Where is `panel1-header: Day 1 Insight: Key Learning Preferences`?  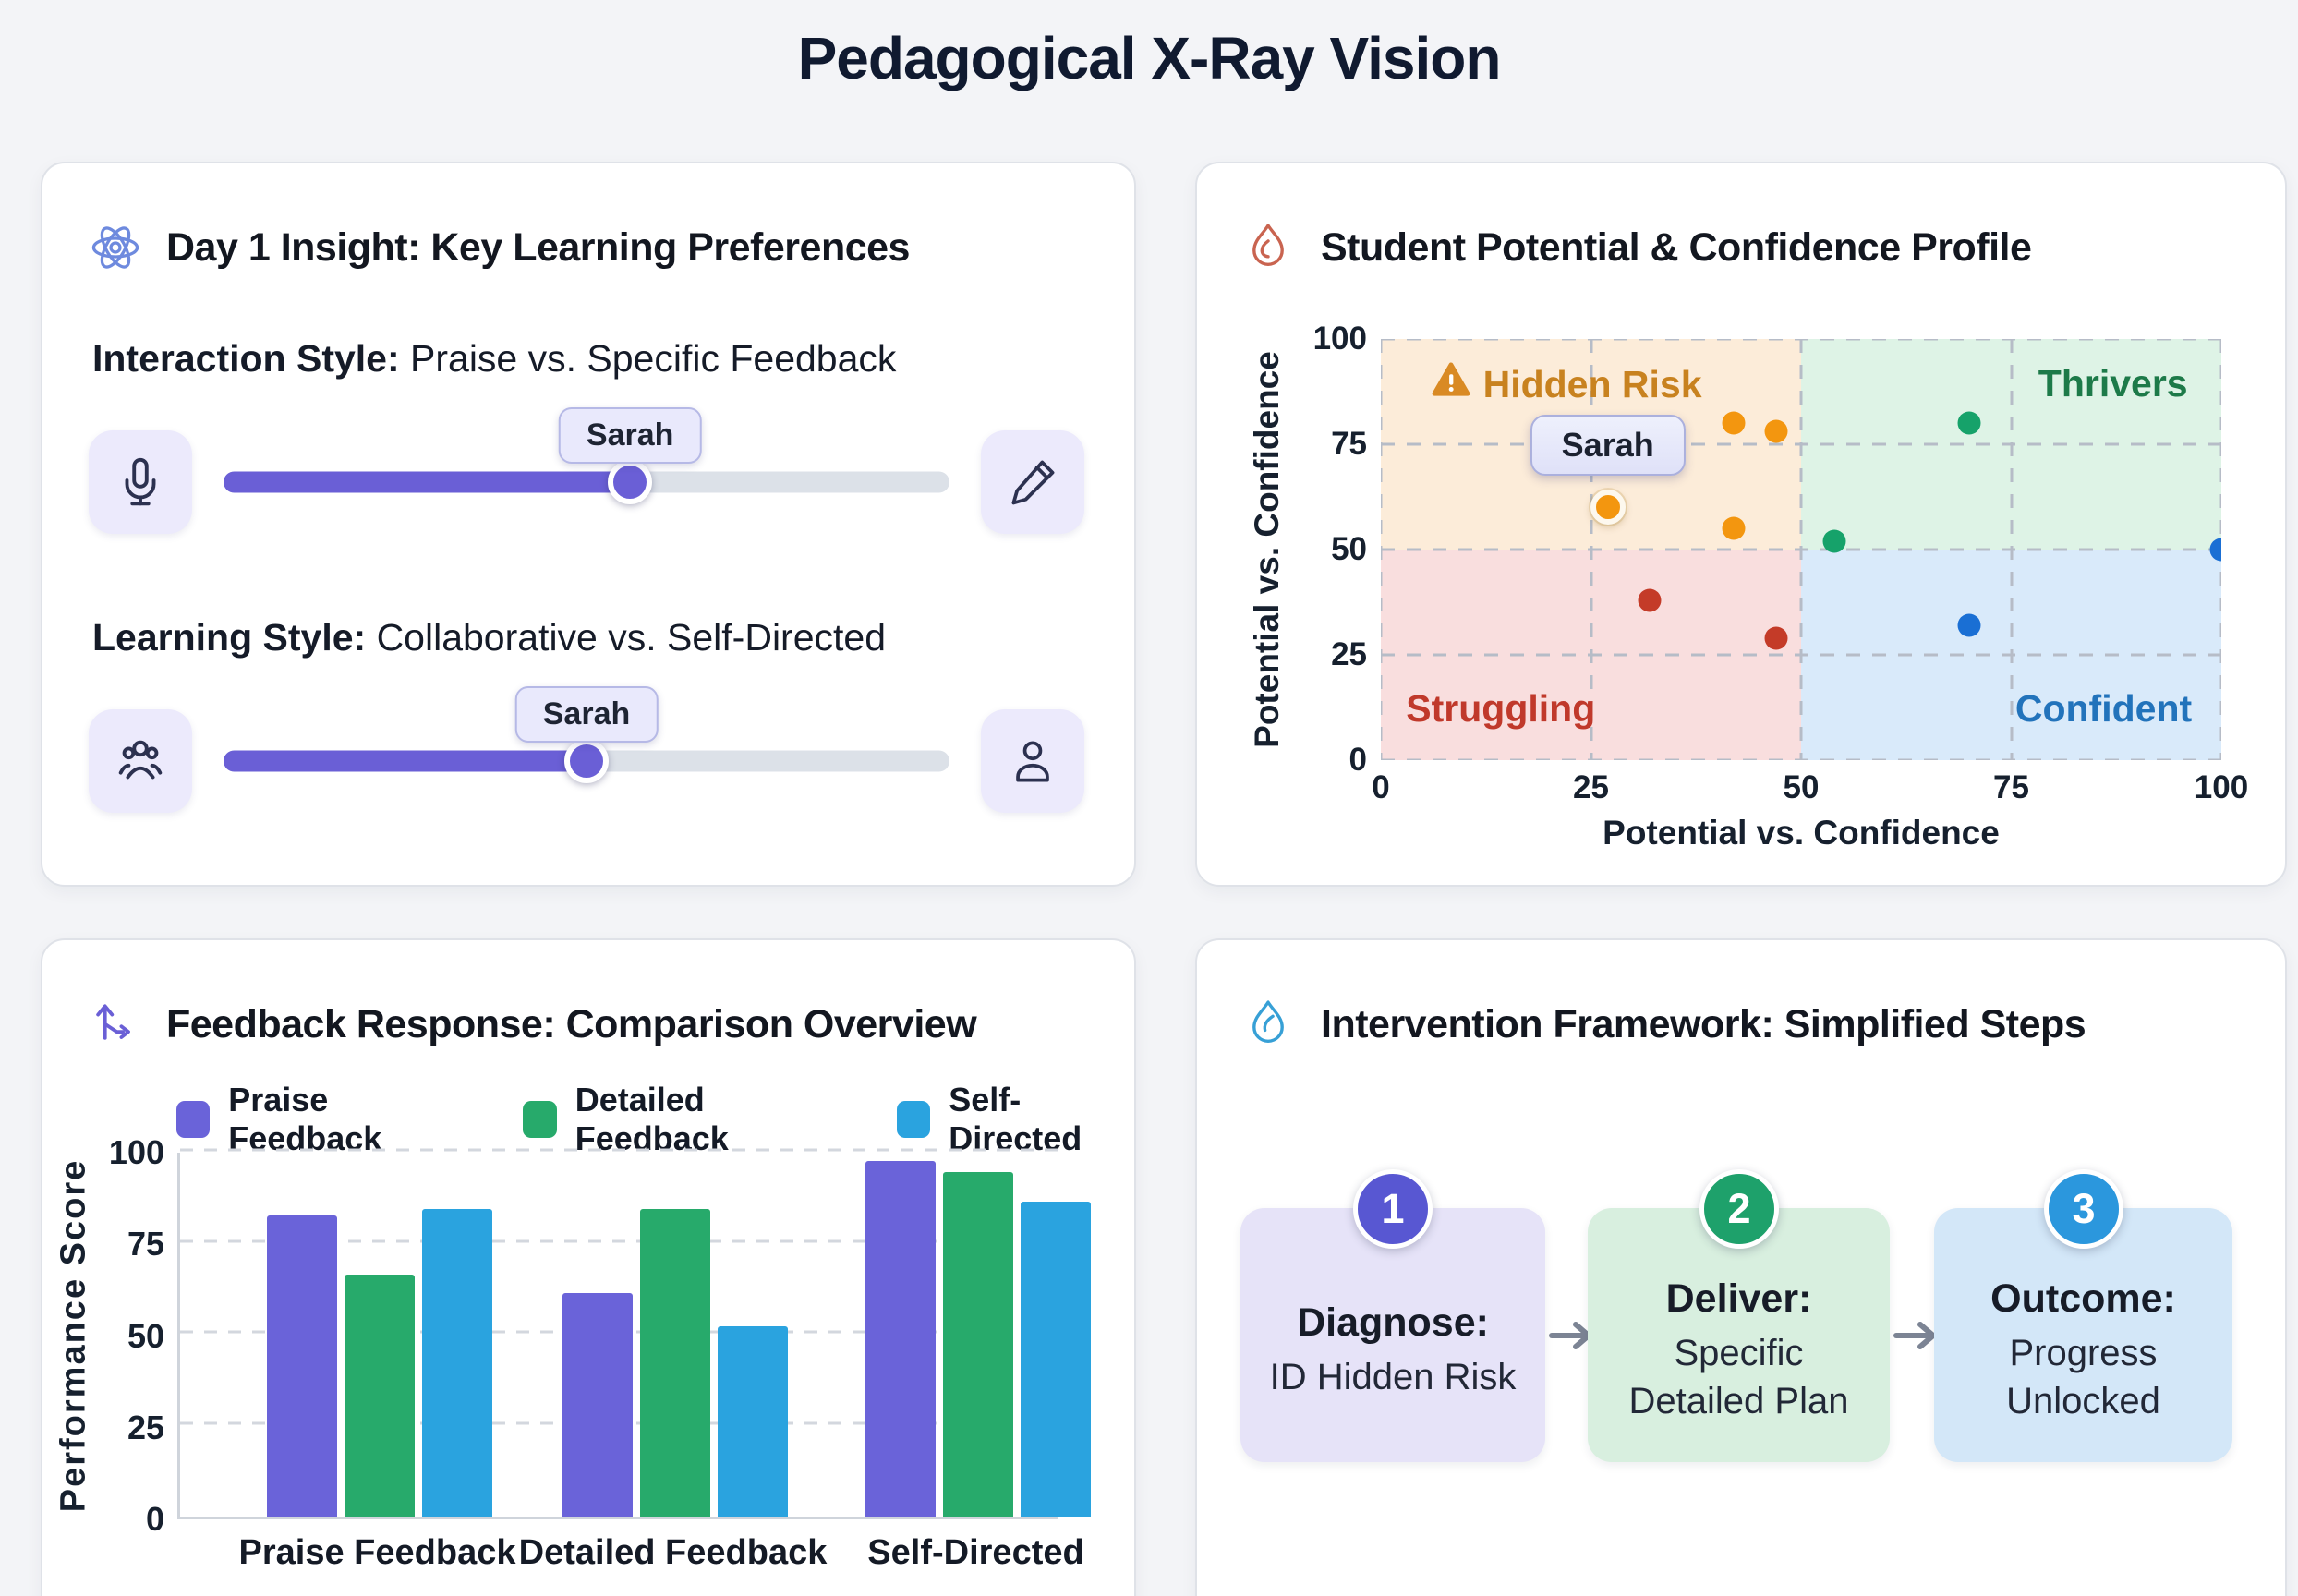 panel1-header: Day 1 Insight: Key Learning Preferences is located at coordinates (500, 247).